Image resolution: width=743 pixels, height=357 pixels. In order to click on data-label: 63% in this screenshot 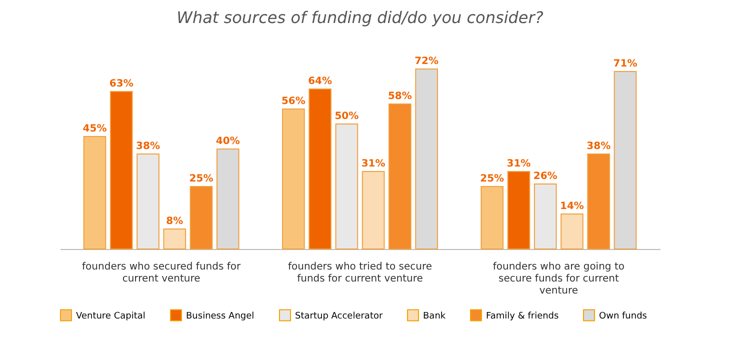, I will do `click(121, 84)`.